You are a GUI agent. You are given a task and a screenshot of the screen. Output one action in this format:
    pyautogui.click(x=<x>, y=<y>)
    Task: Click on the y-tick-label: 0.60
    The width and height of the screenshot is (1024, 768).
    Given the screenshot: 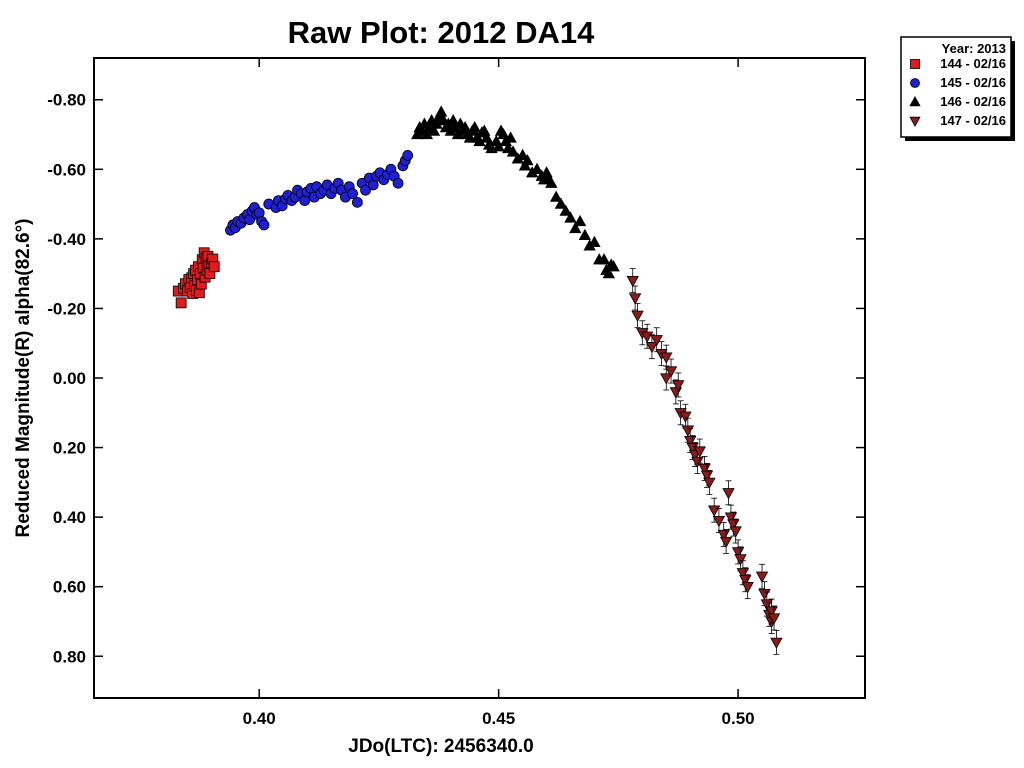 What is the action you would take?
    pyautogui.click(x=69, y=587)
    